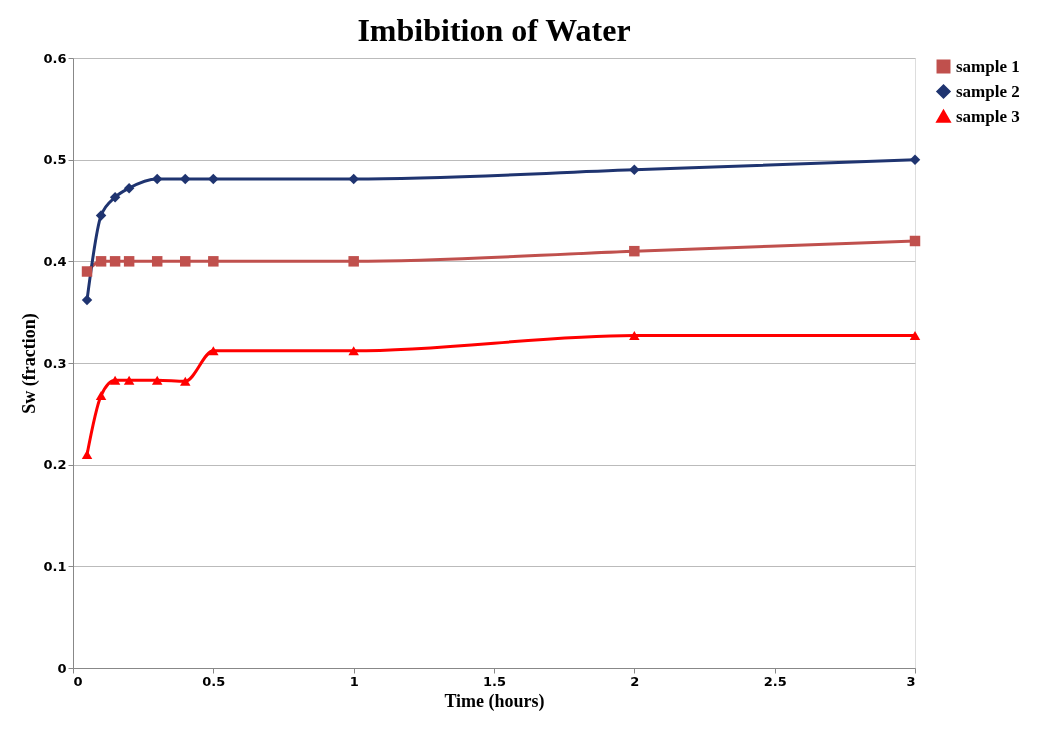 Image resolution: width=1059 pixels, height=738 pixels. I want to click on x-tick-label: 1.5, so click(494, 681).